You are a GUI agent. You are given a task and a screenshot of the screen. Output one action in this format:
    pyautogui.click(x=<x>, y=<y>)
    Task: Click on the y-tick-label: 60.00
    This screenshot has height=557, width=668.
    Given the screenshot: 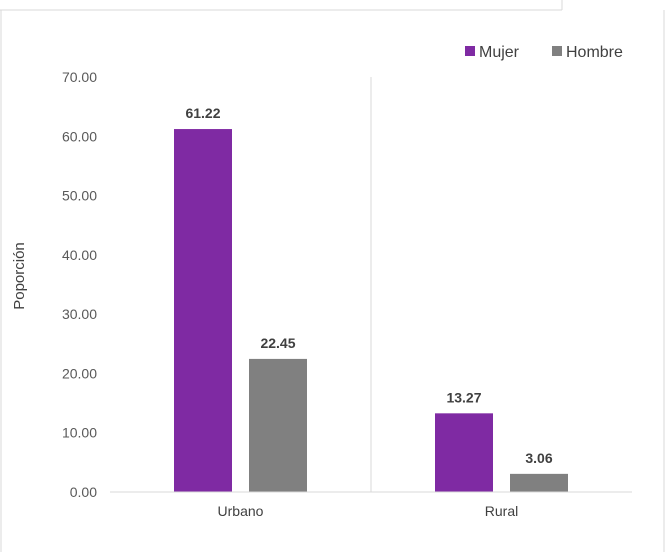 What is the action you would take?
    pyautogui.click(x=79, y=136)
    